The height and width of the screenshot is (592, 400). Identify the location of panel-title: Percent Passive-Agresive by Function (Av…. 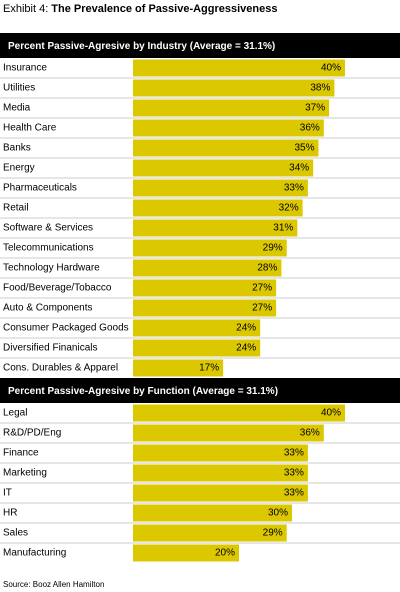
(143, 391).